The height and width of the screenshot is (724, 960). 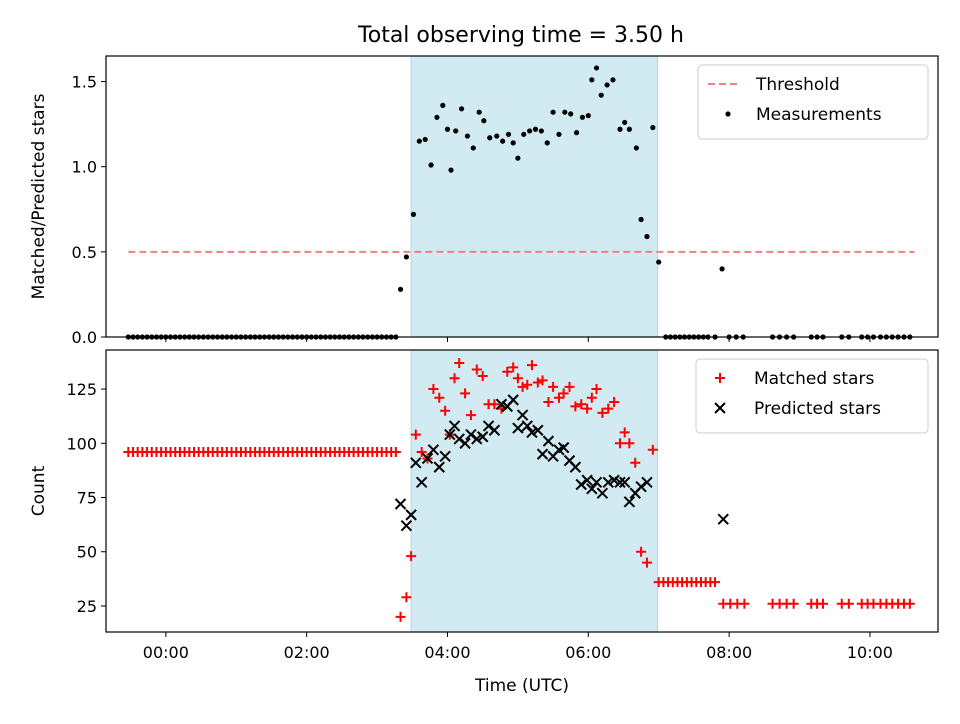 What do you see at coordinates (39, 490) in the screenshot?
I see `bottom-y-axis-label: Count` at bounding box center [39, 490].